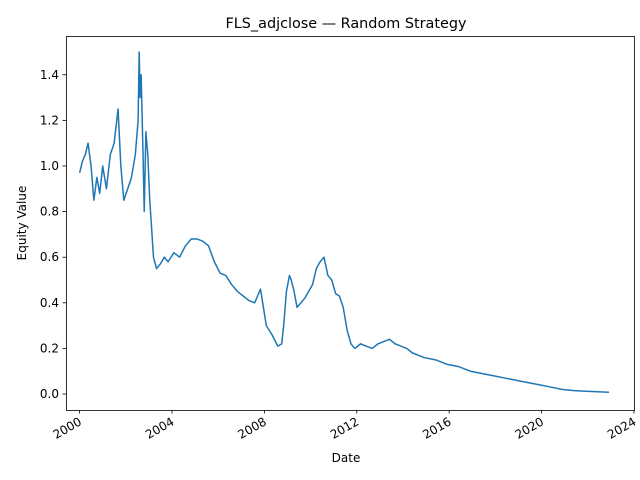  I want to click on x-tick-label: 2004, so click(159, 427).